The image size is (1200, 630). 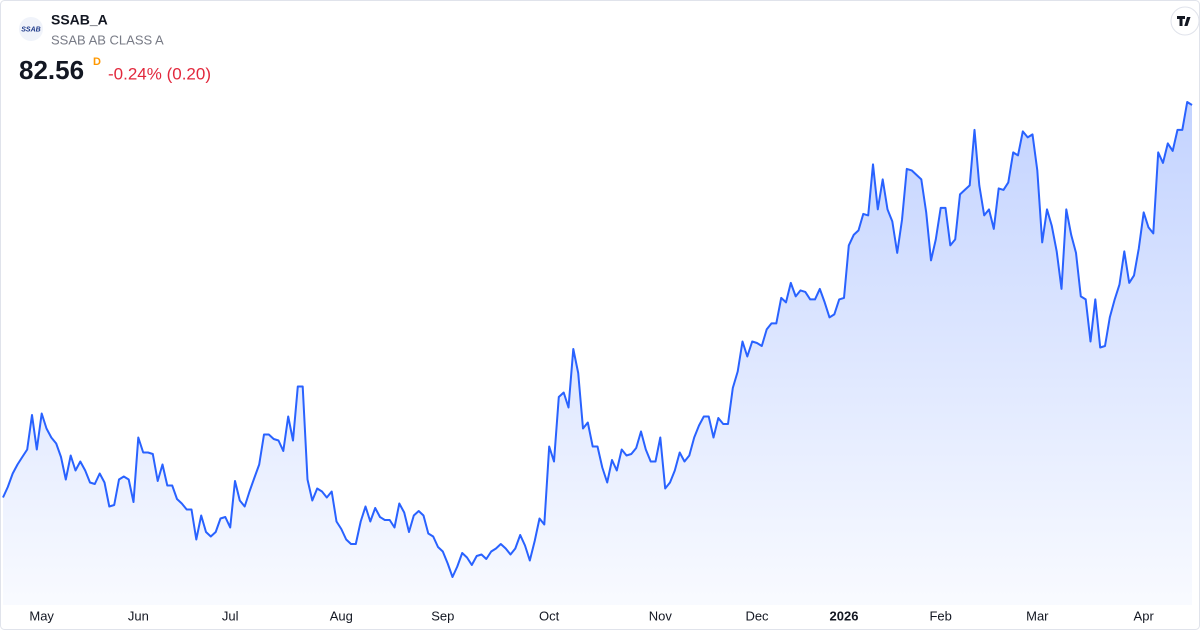 I want to click on x-tick-label: May, so click(x=41, y=615).